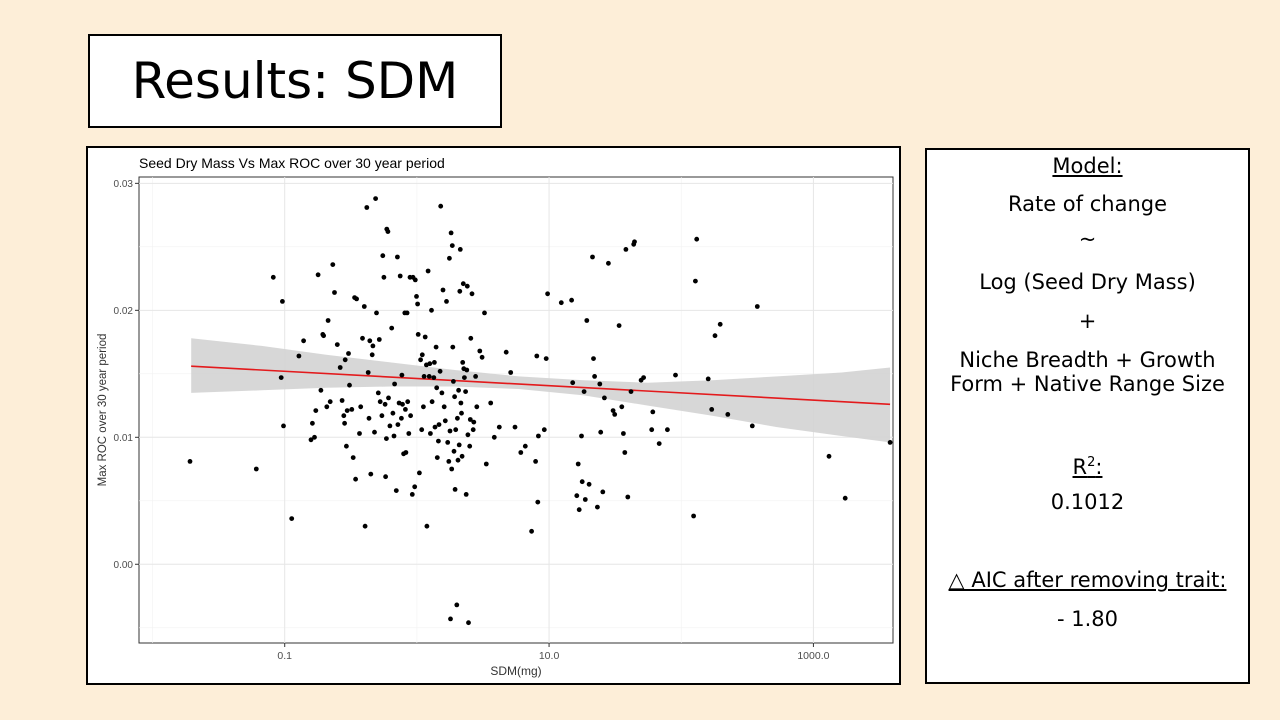 This screenshot has width=1280, height=720. Describe the element at coordinates (1087, 321) in the screenshot. I see `model-plus: +` at that location.